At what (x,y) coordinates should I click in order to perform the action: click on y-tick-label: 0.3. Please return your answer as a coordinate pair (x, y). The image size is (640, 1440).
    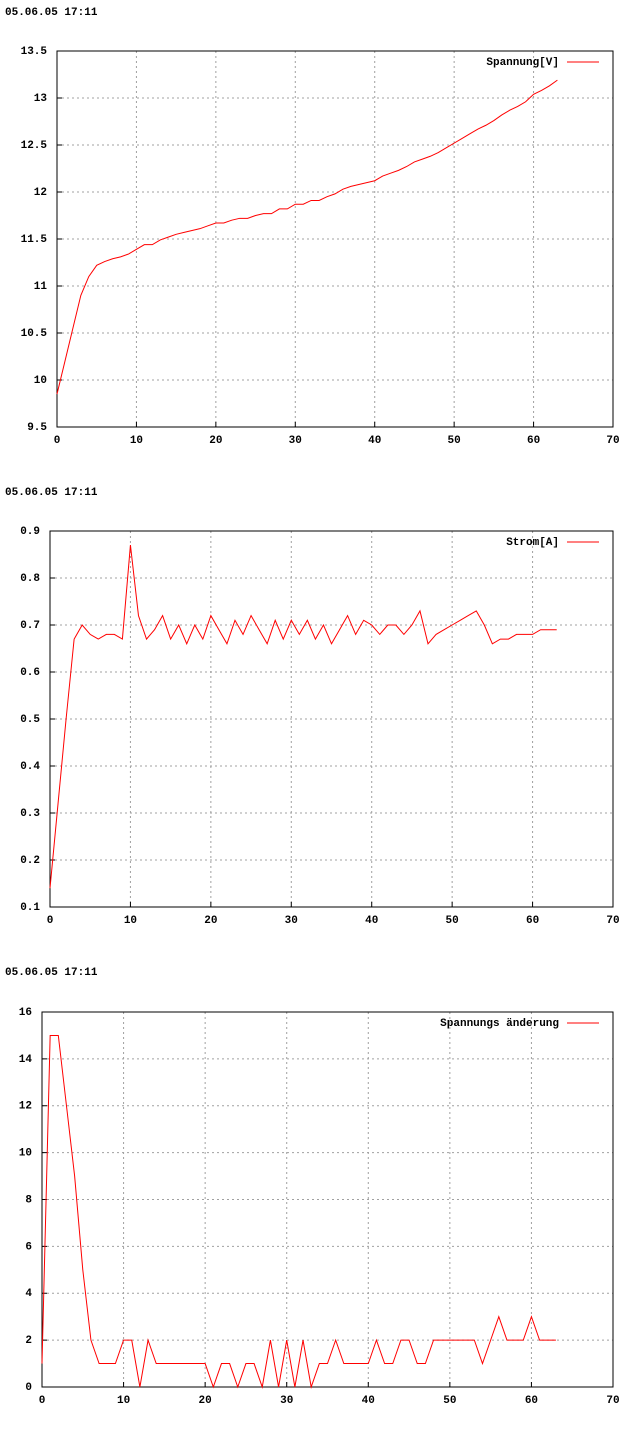
    Looking at the image, I should click on (30, 814).